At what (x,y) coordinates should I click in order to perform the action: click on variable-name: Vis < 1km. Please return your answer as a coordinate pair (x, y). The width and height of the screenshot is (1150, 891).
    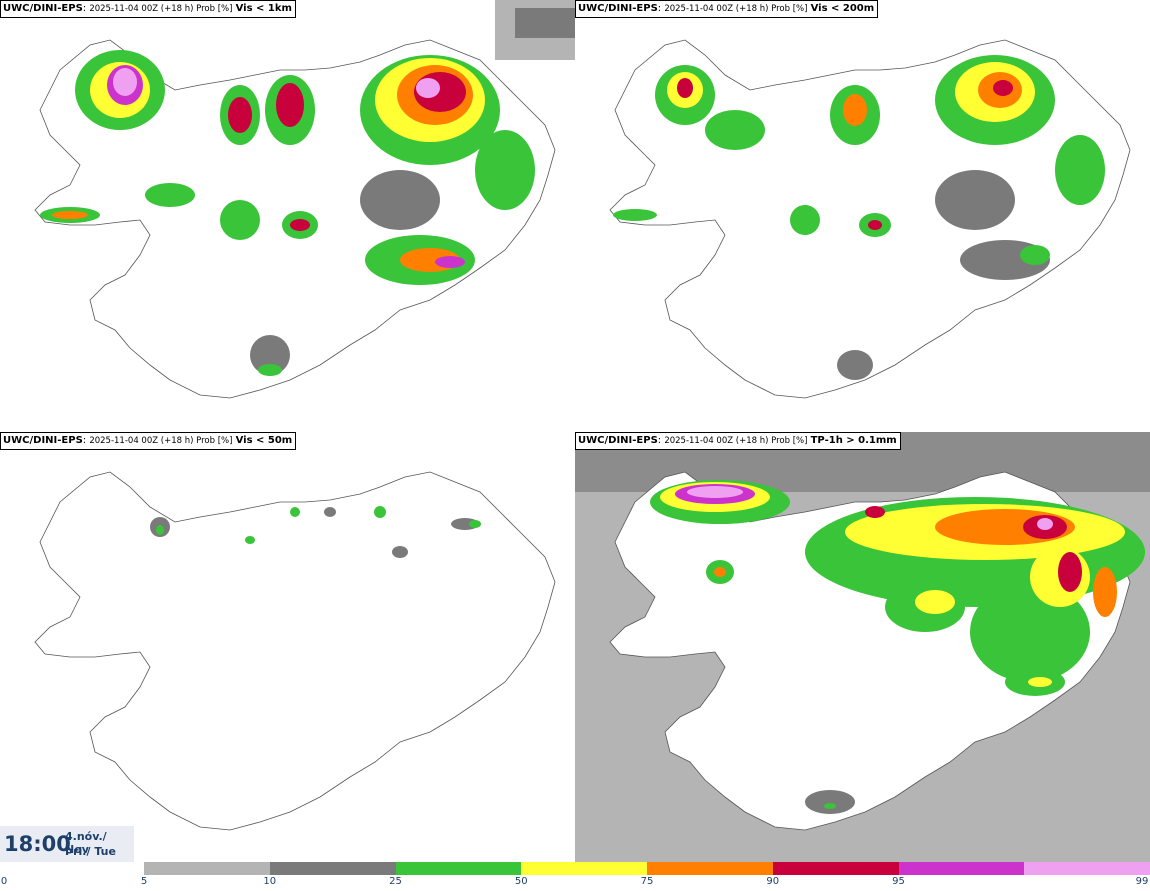
    Looking at the image, I should click on (263, 8).